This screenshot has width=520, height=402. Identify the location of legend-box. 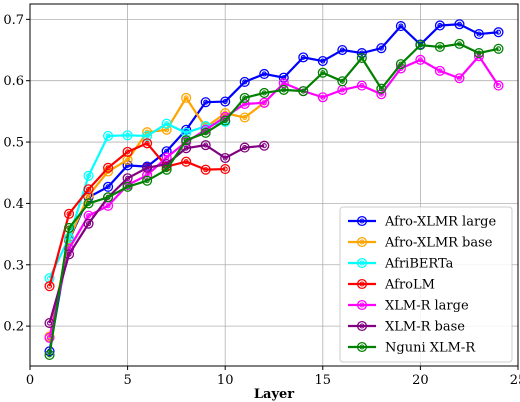
(426, 284).